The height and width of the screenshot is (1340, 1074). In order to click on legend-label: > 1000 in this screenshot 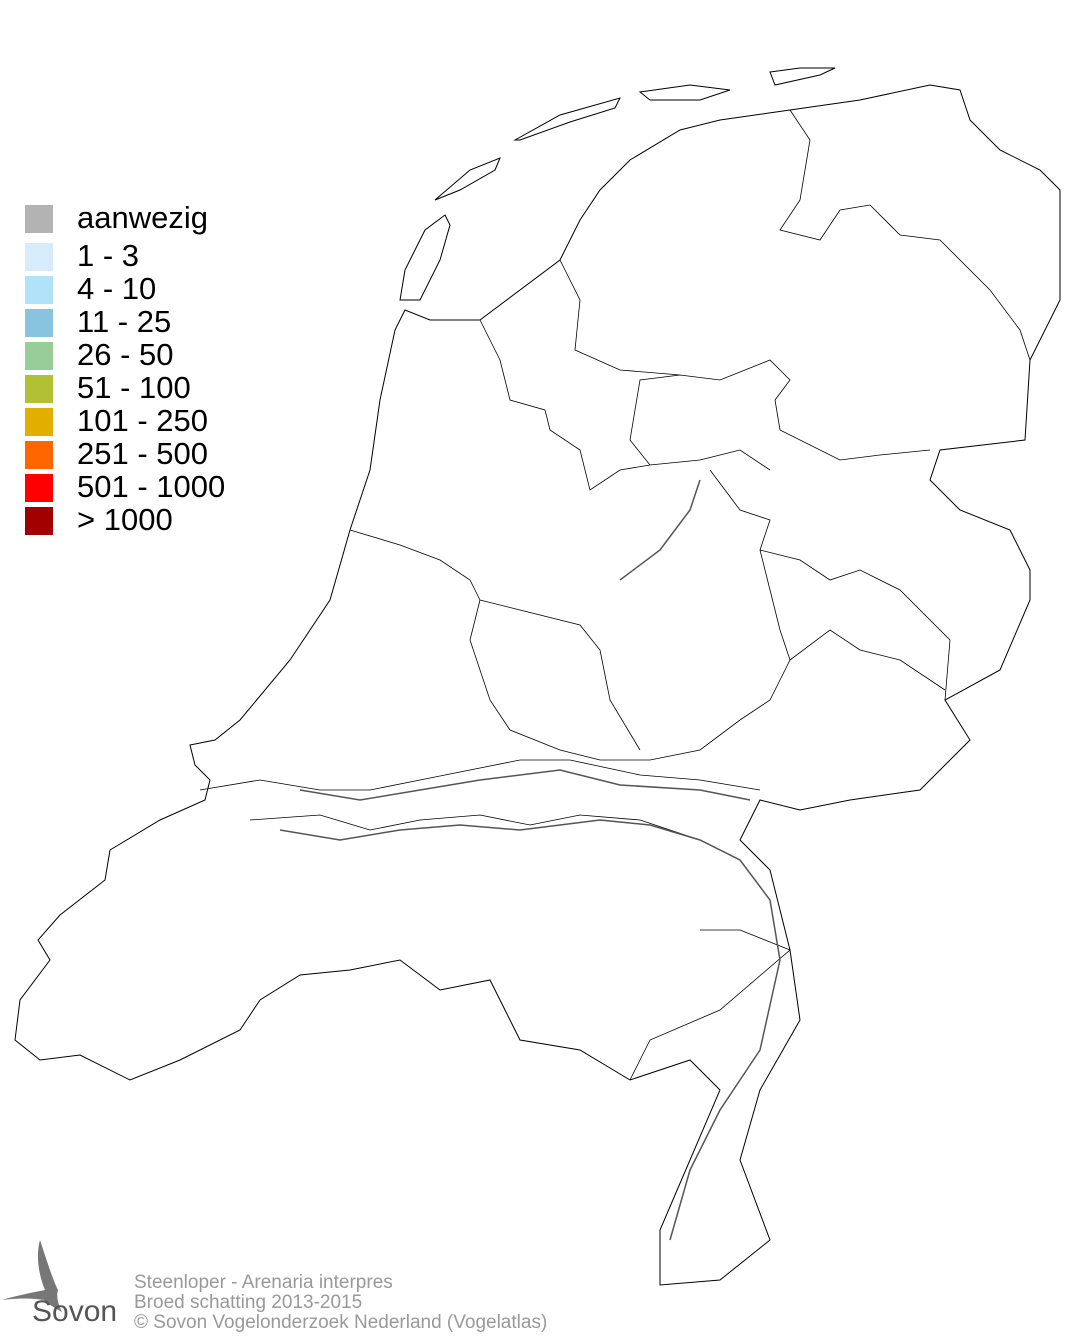, I will do `click(125, 519)`.